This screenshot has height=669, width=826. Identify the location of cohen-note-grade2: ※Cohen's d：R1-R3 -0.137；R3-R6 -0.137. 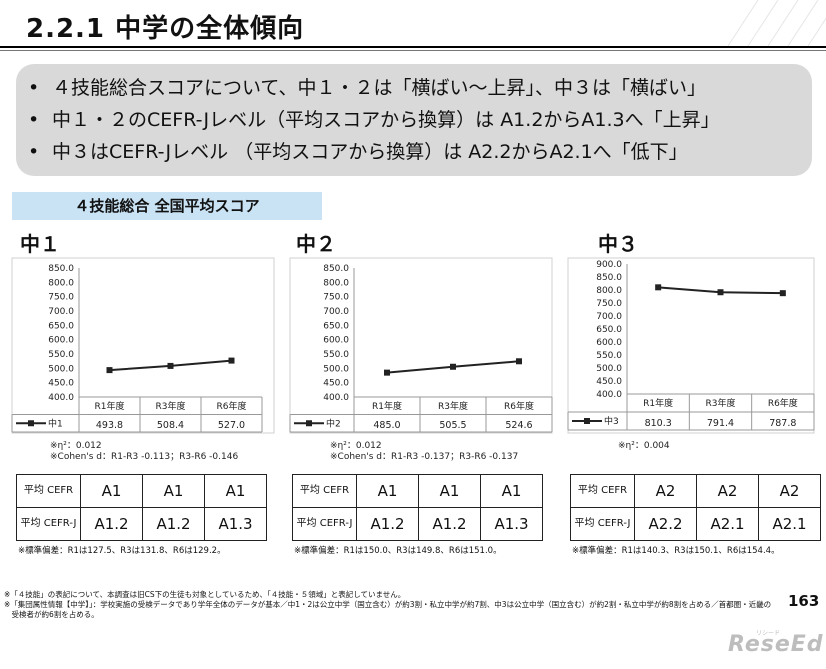
(424, 457).